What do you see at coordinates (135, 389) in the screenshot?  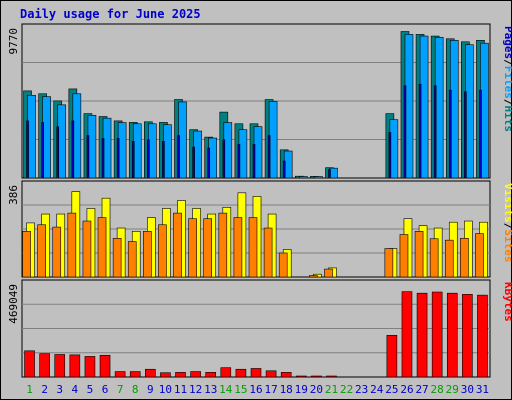 I see `x-tick-label: 8` at bounding box center [135, 389].